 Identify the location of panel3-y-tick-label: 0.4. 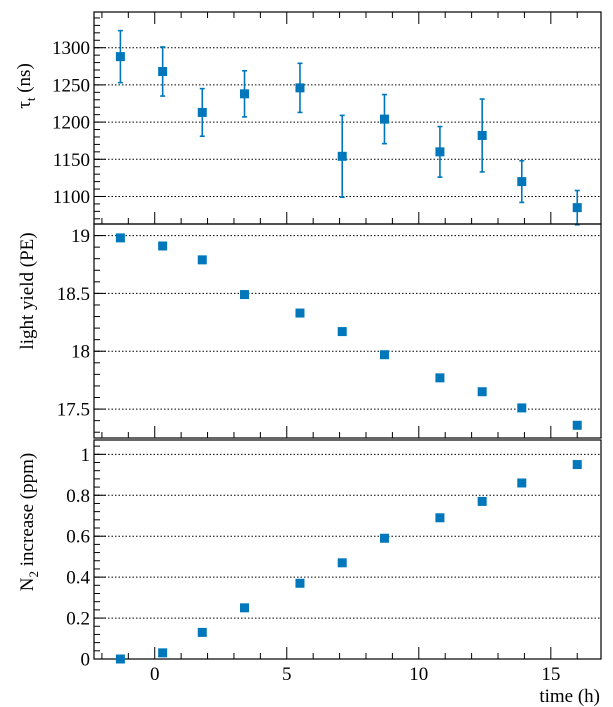
(78, 578).